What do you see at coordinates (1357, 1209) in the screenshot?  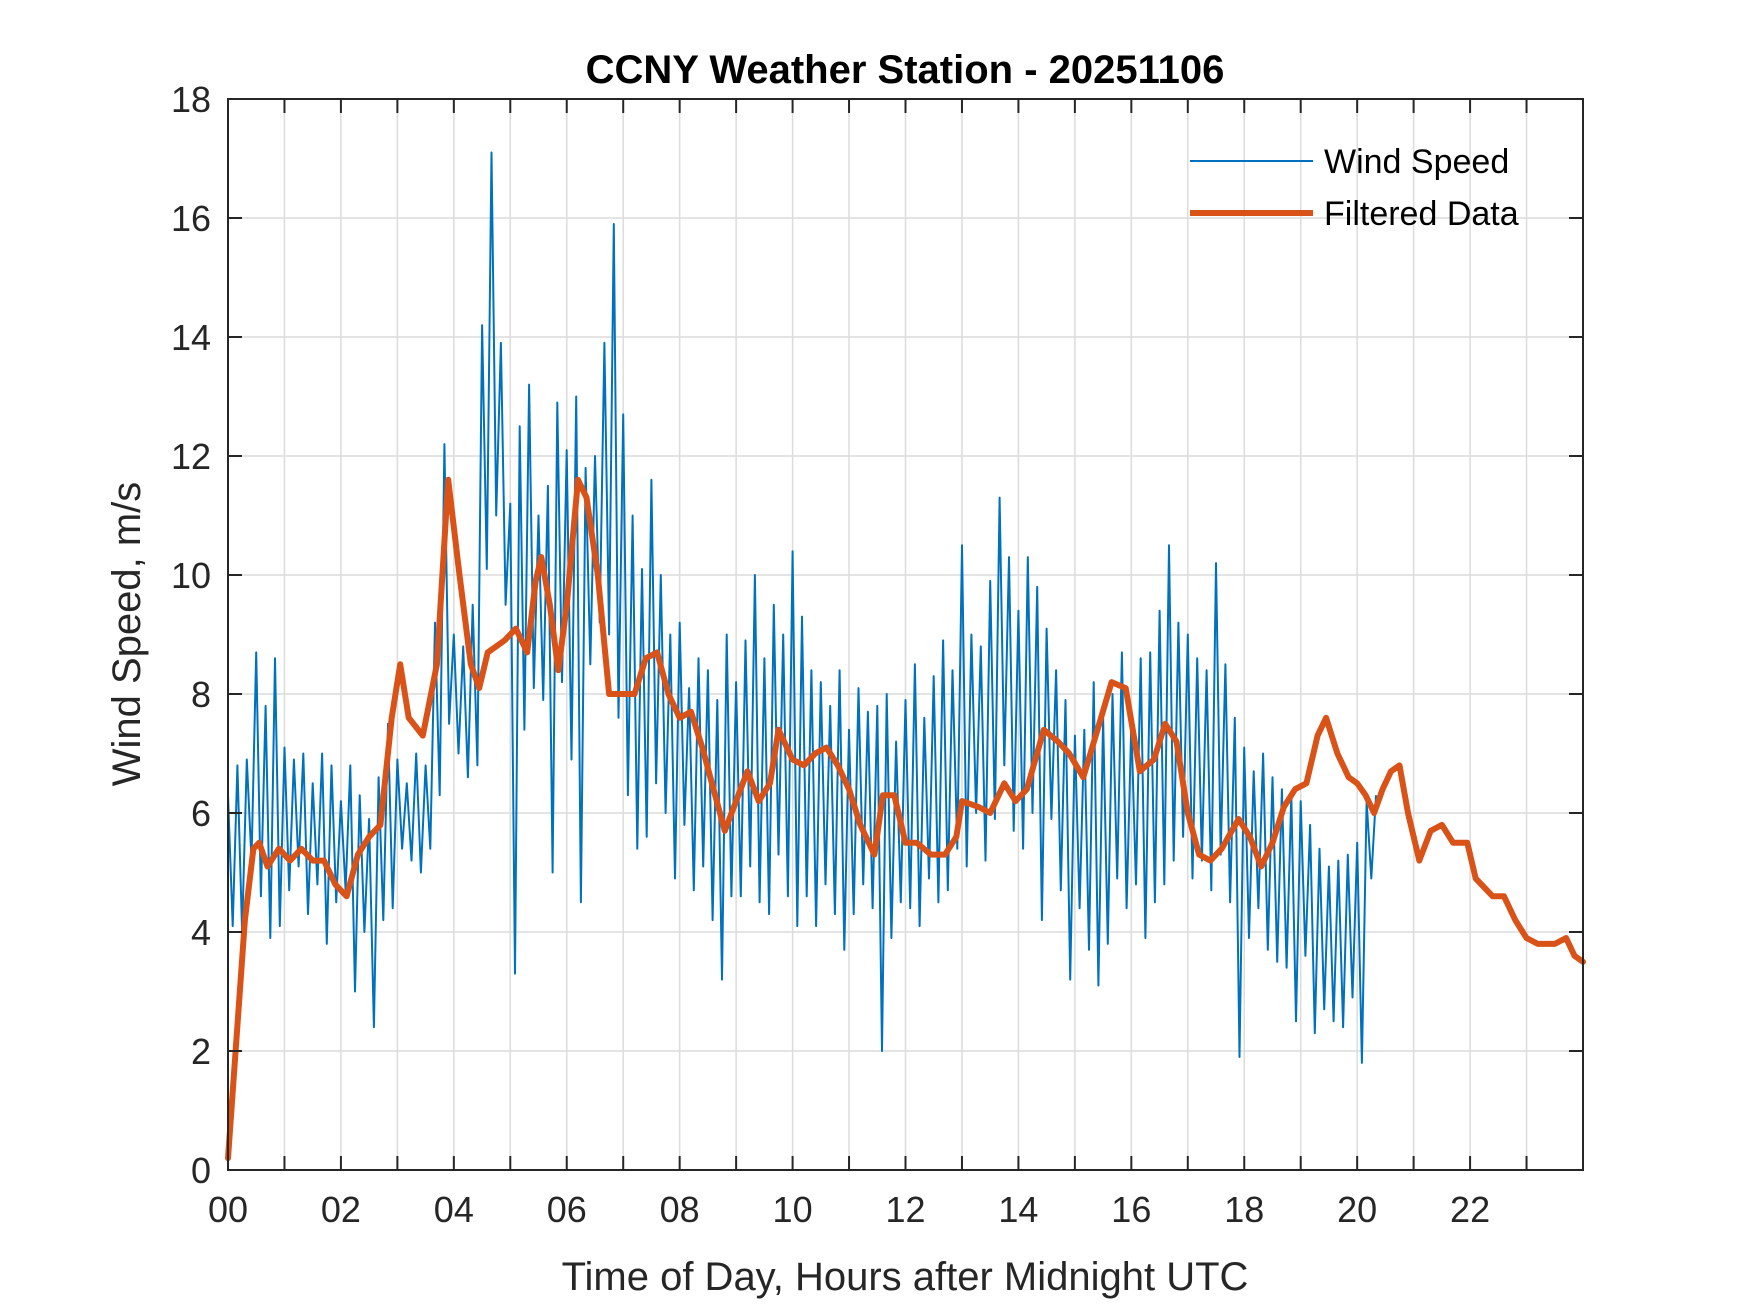 I see `x-tick-label: 20` at bounding box center [1357, 1209].